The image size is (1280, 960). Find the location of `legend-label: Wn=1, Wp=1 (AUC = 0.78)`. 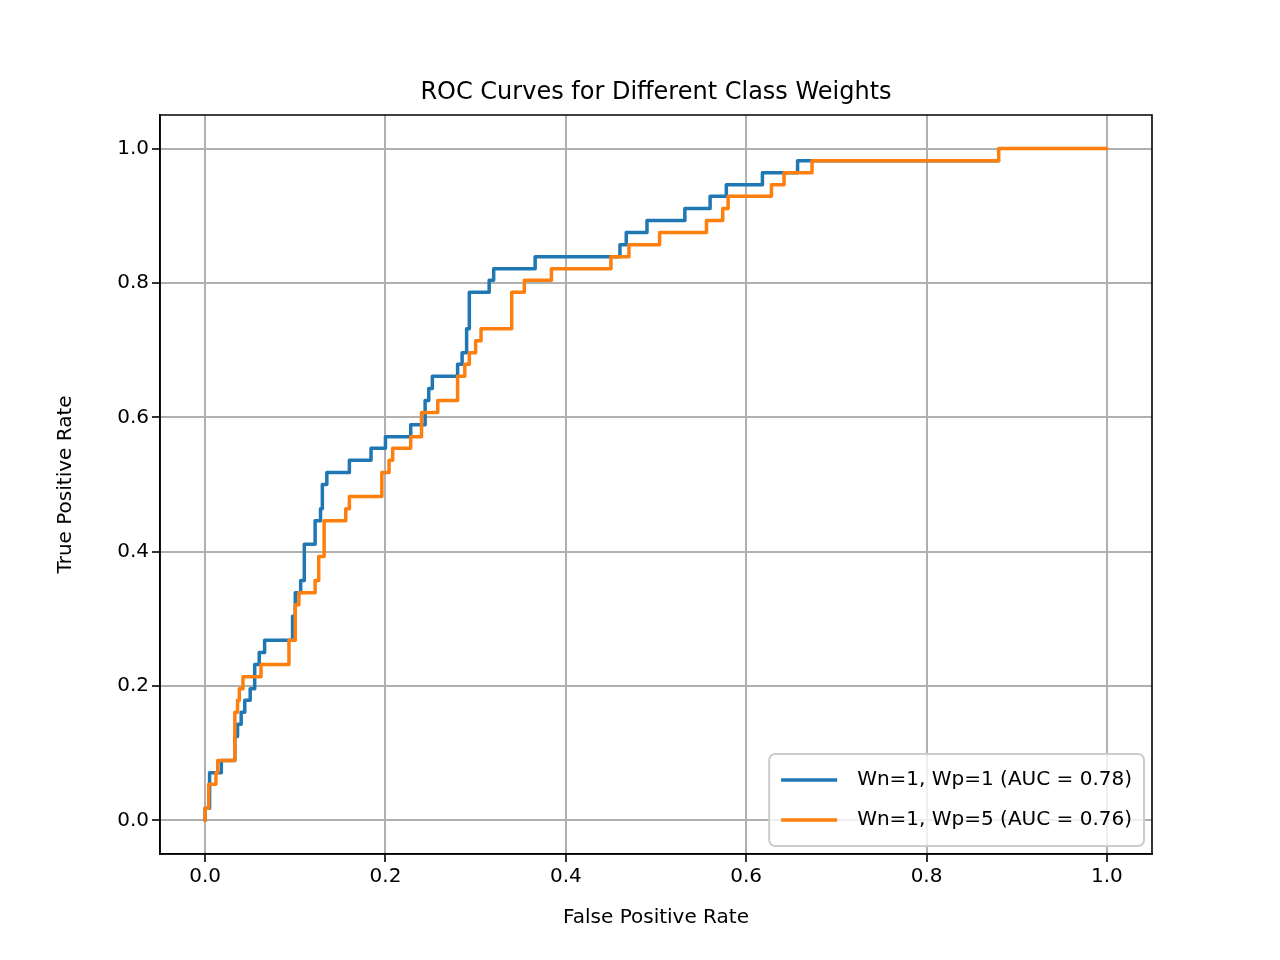

legend-label: Wn=1, Wp=1 (AUC = 0.78) is located at coordinates (995, 778).